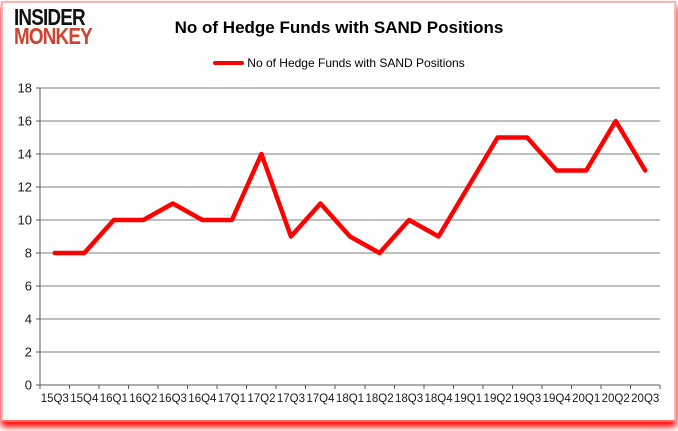  What do you see at coordinates (143, 399) in the screenshot?
I see `x-tick-label: 16Q2` at bounding box center [143, 399].